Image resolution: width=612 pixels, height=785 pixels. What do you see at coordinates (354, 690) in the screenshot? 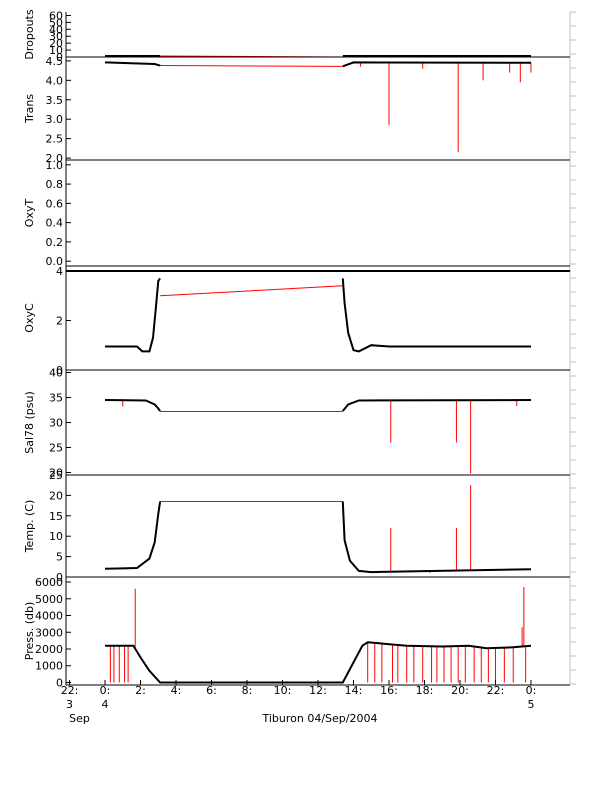
I see `x-tick-label: 14:` at bounding box center [354, 690].